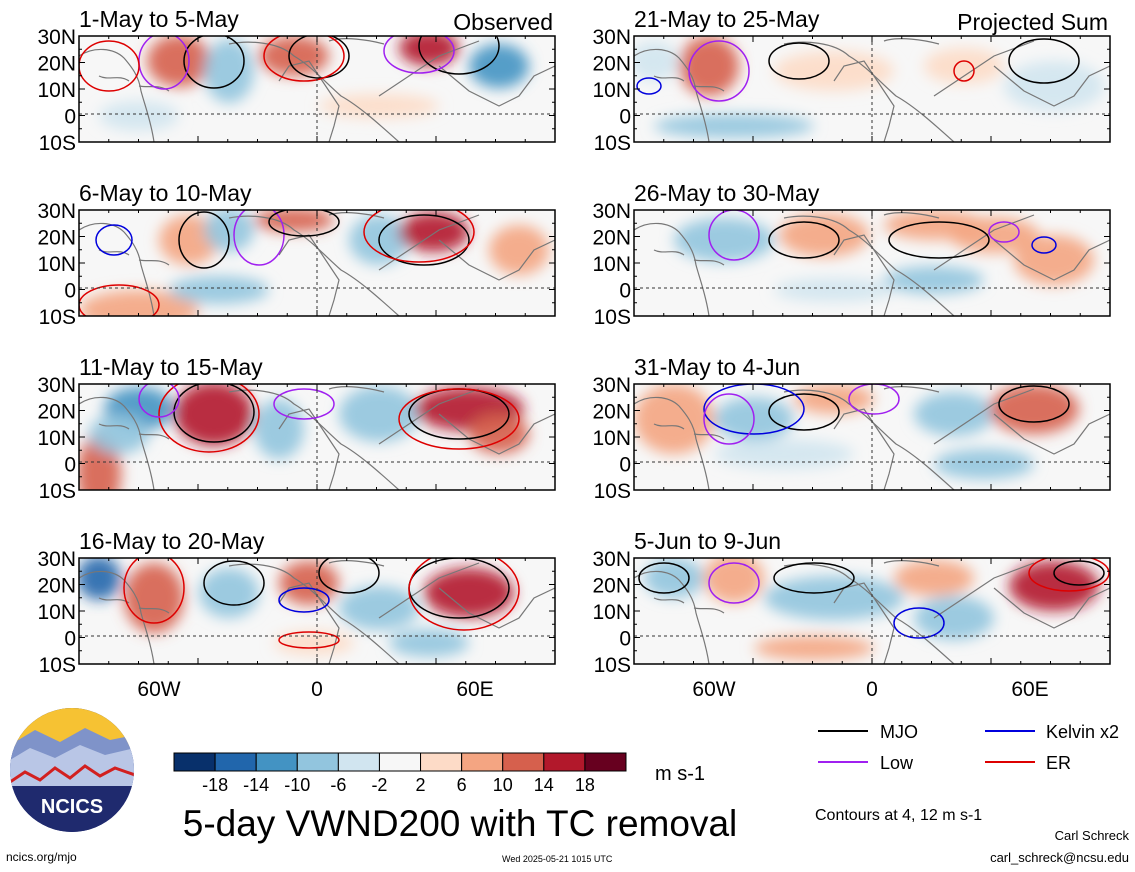  I want to click on author-name: Carl Schreck, so click(1091, 835).